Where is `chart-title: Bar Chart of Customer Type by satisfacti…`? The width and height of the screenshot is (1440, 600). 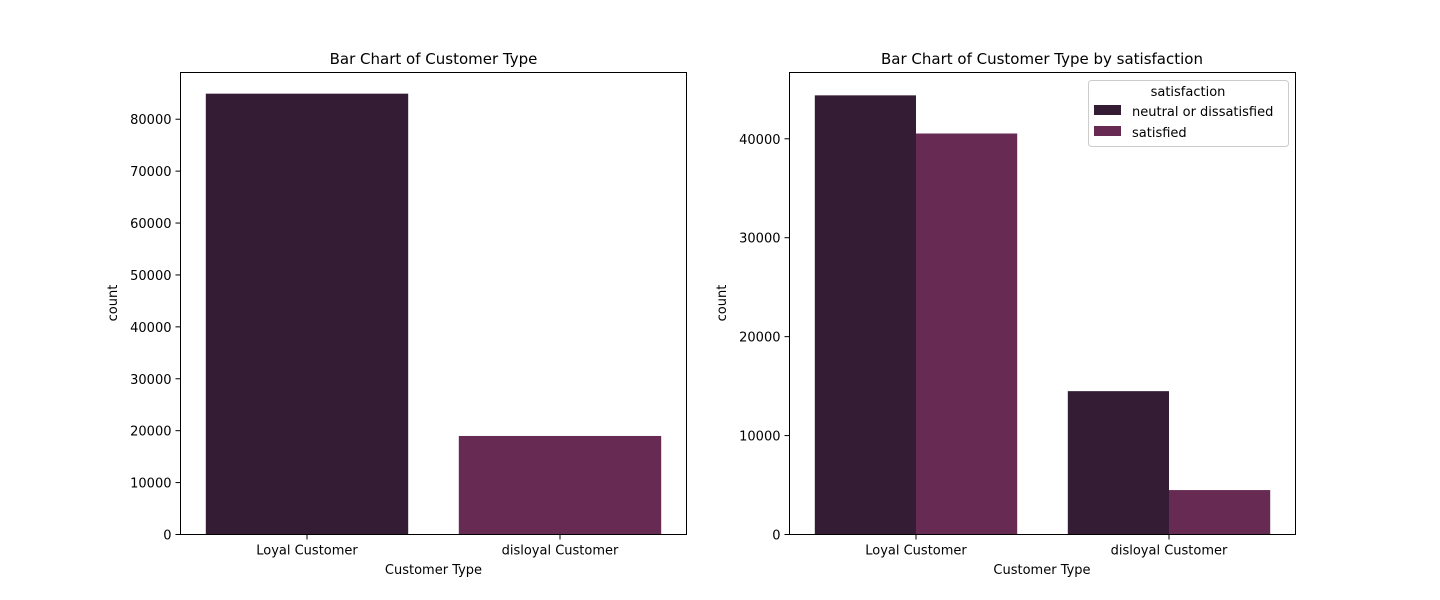
chart-title: Bar Chart of Customer Type by satisfacti… is located at coordinates (1042, 59).